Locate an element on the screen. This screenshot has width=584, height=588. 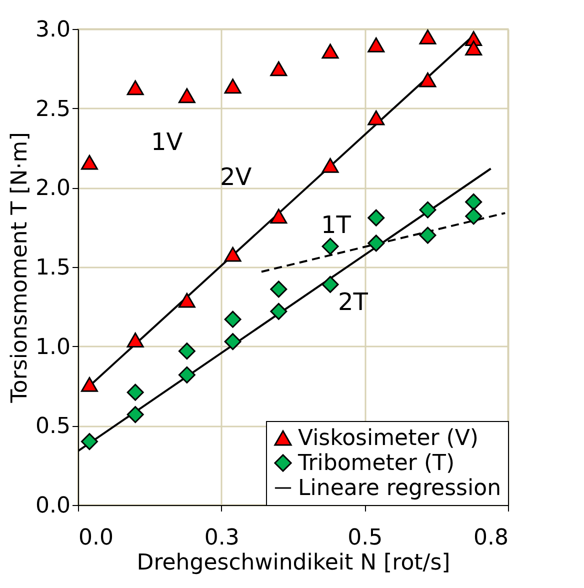
y-axis-title: Torsionsmoment T [N·m] is located at coordinates (20, 268).